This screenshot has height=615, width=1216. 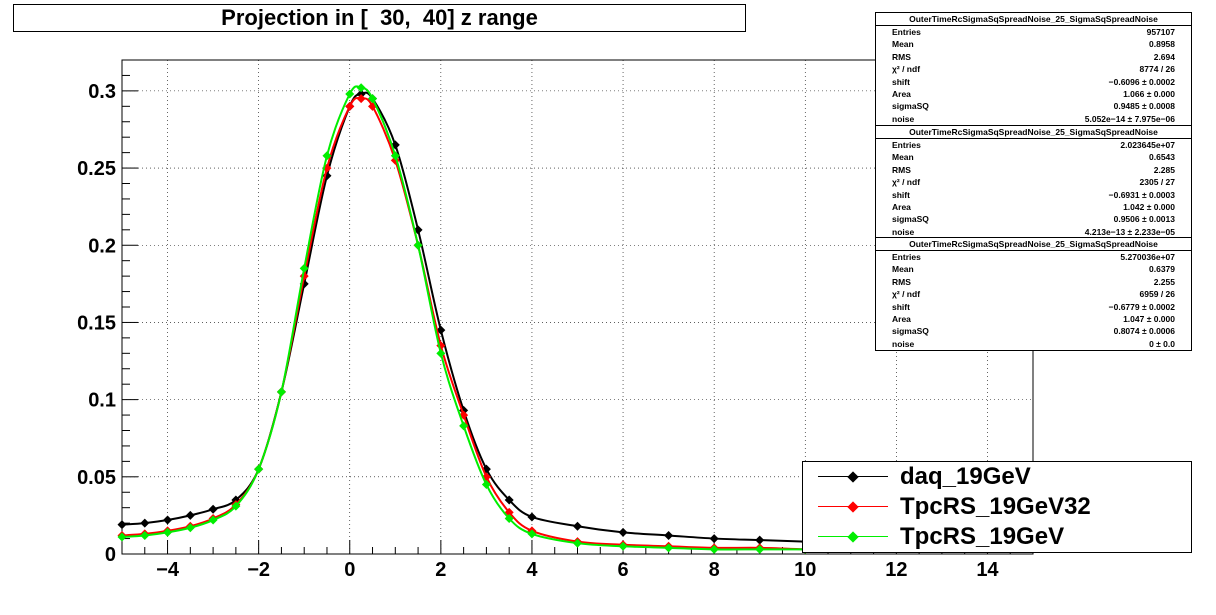 I want to click on stats-row: χ² / ndf 6959 / 26, so click(x=1033, y=294).